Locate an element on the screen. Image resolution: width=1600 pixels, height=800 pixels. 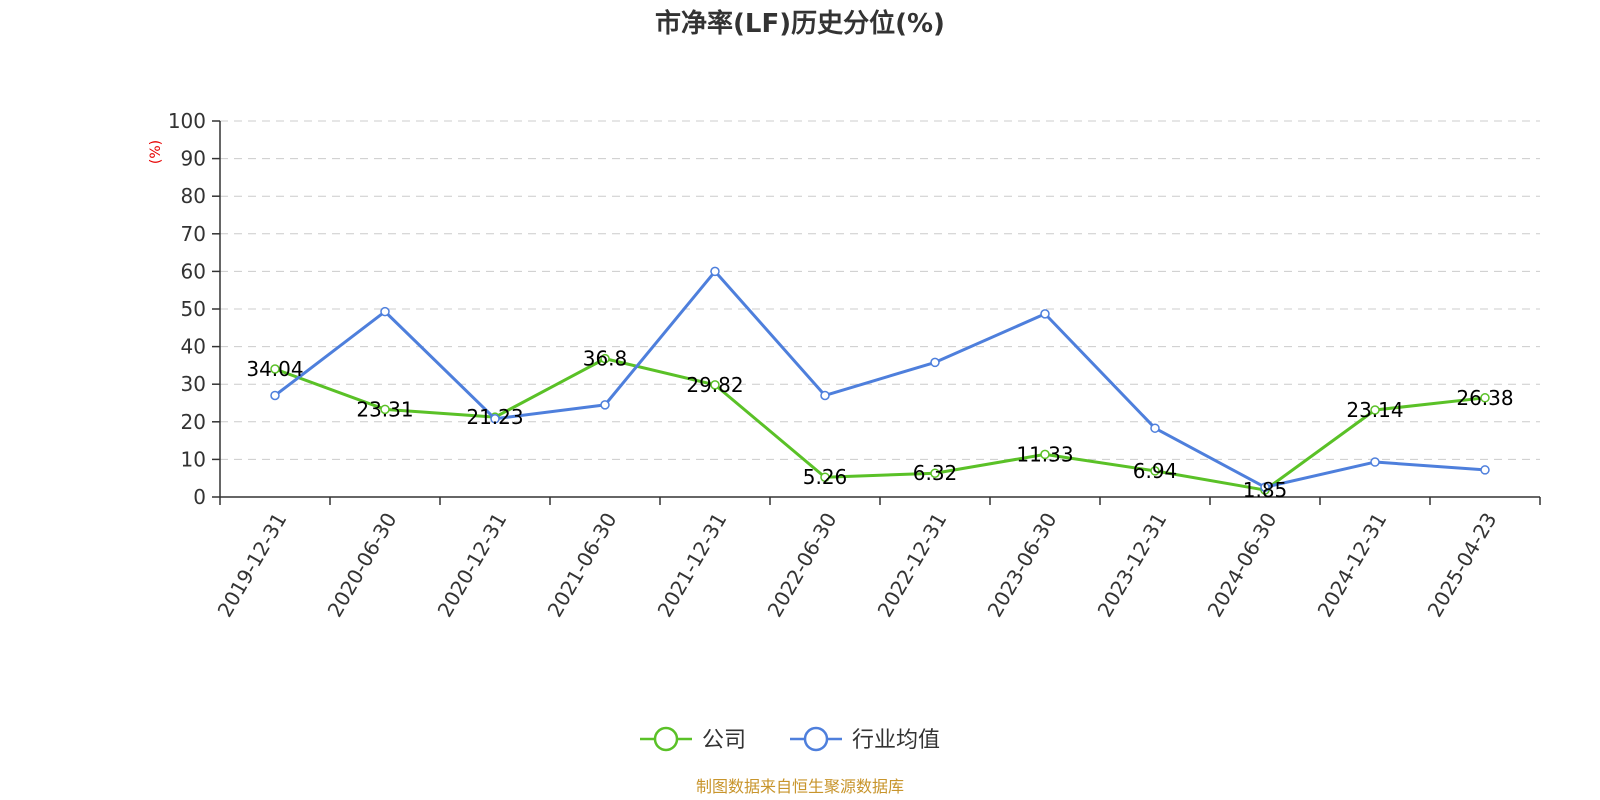
x-tick-label: 2024-06-30 is located at coordinates (1242, 565).